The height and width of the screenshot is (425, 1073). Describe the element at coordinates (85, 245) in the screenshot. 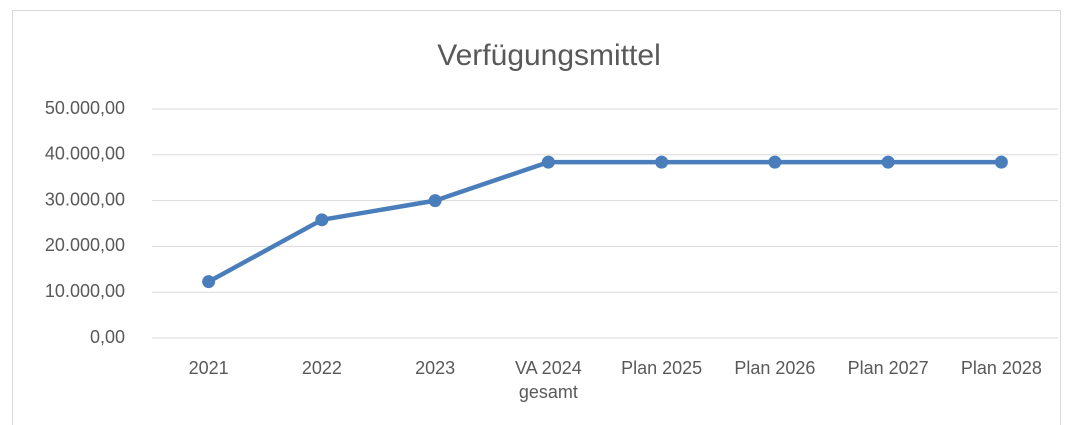

I see `y-tick-label: 20.000,00` at that location.